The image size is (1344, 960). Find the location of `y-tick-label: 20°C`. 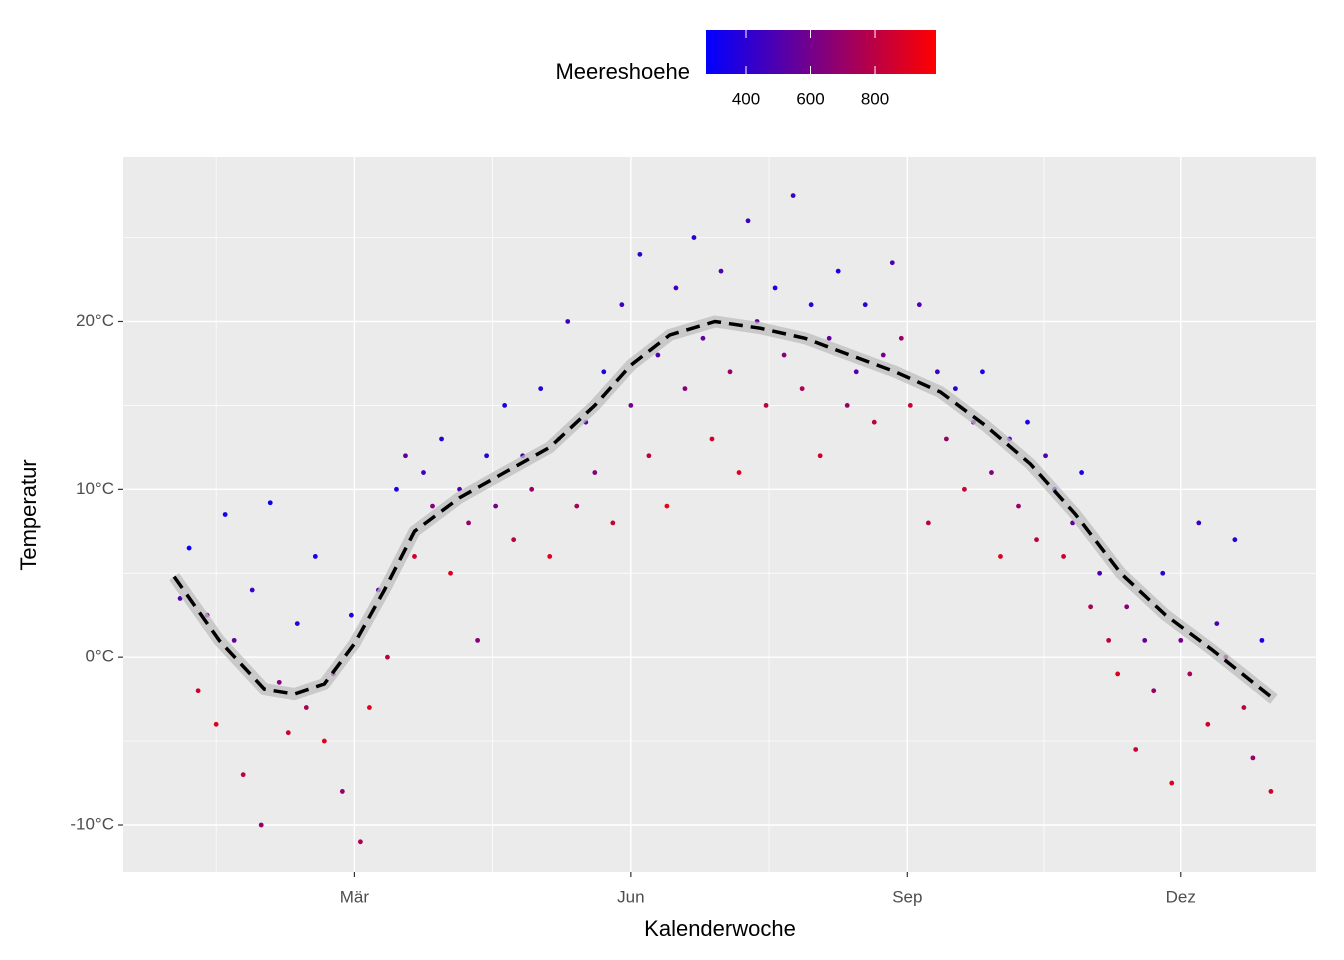

y-tick-label: 20°C is located at coordinates (95, 320).